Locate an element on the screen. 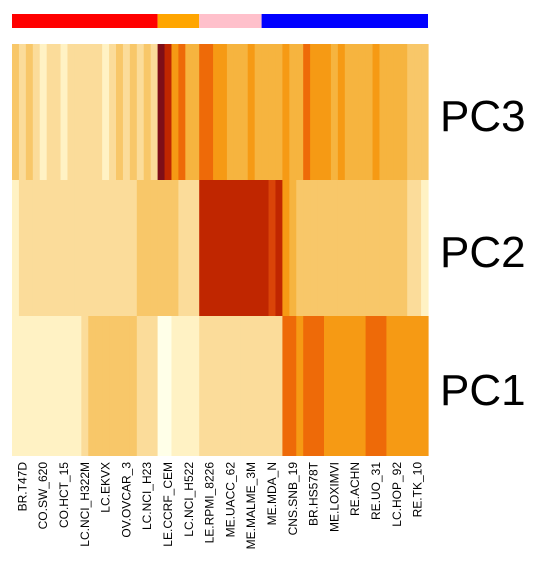  row-label-pc2: PC2 is located at coordinates (483, 252).